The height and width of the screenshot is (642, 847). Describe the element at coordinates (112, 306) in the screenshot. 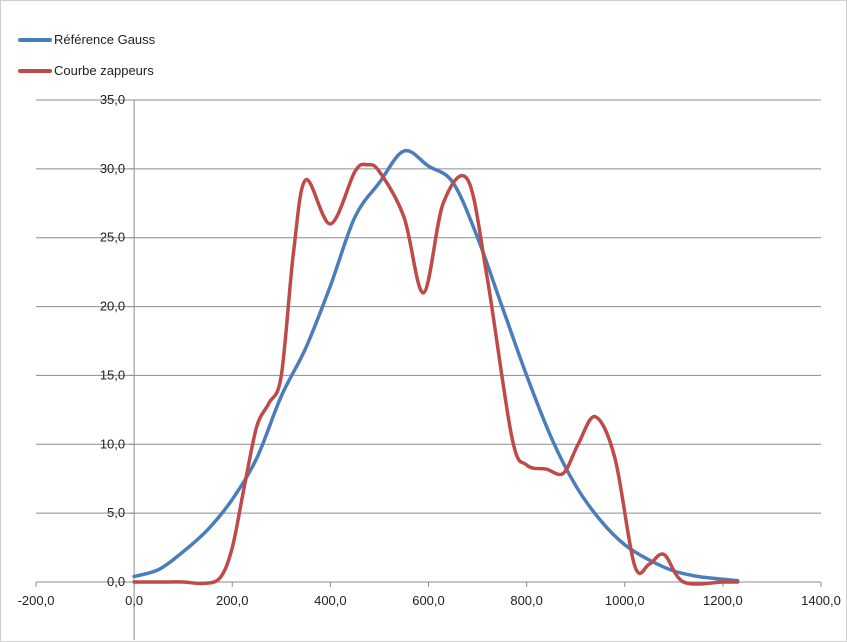

I see `y-tick-label-4: 20,0` at that location.